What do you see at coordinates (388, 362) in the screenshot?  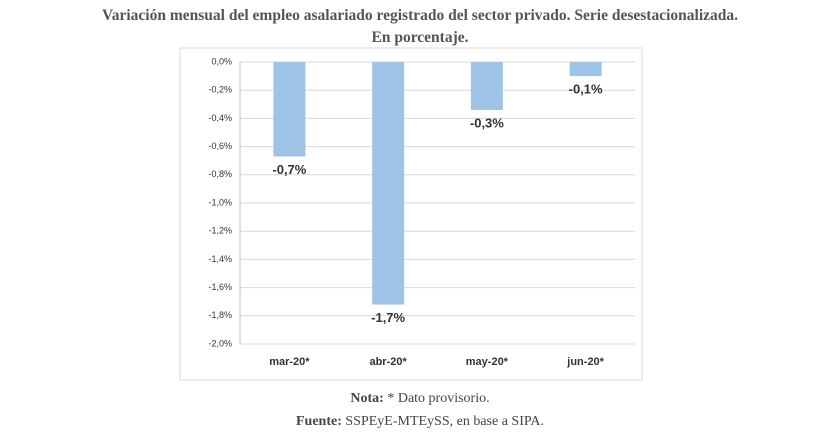 I see `x-tick-label: abr-20*` at bounding box center [388, 362].